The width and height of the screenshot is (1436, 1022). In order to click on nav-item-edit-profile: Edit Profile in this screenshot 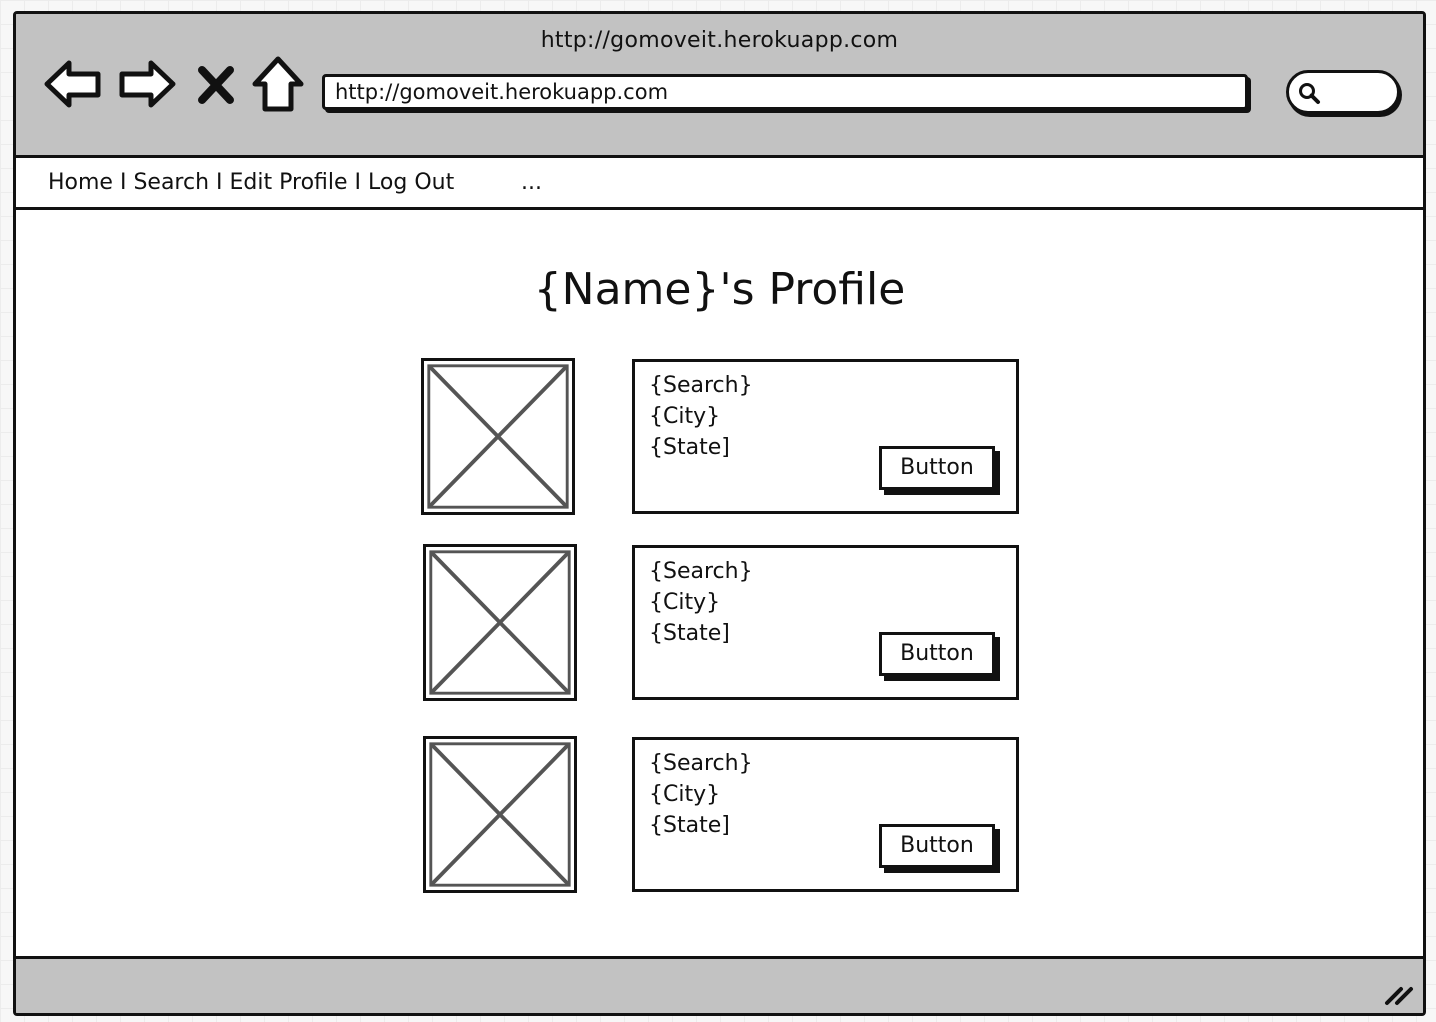, I will do `click(288, 182)`.